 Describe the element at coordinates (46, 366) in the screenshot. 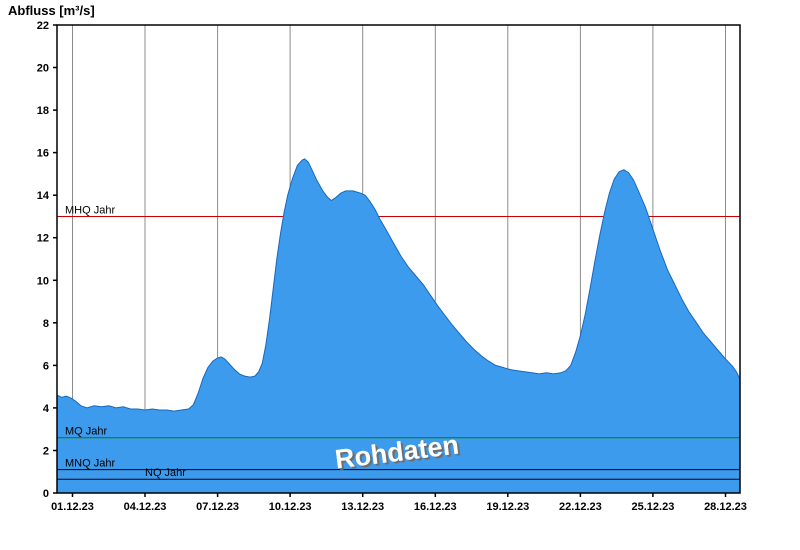

I see `y-tick-label: 6` at that location.